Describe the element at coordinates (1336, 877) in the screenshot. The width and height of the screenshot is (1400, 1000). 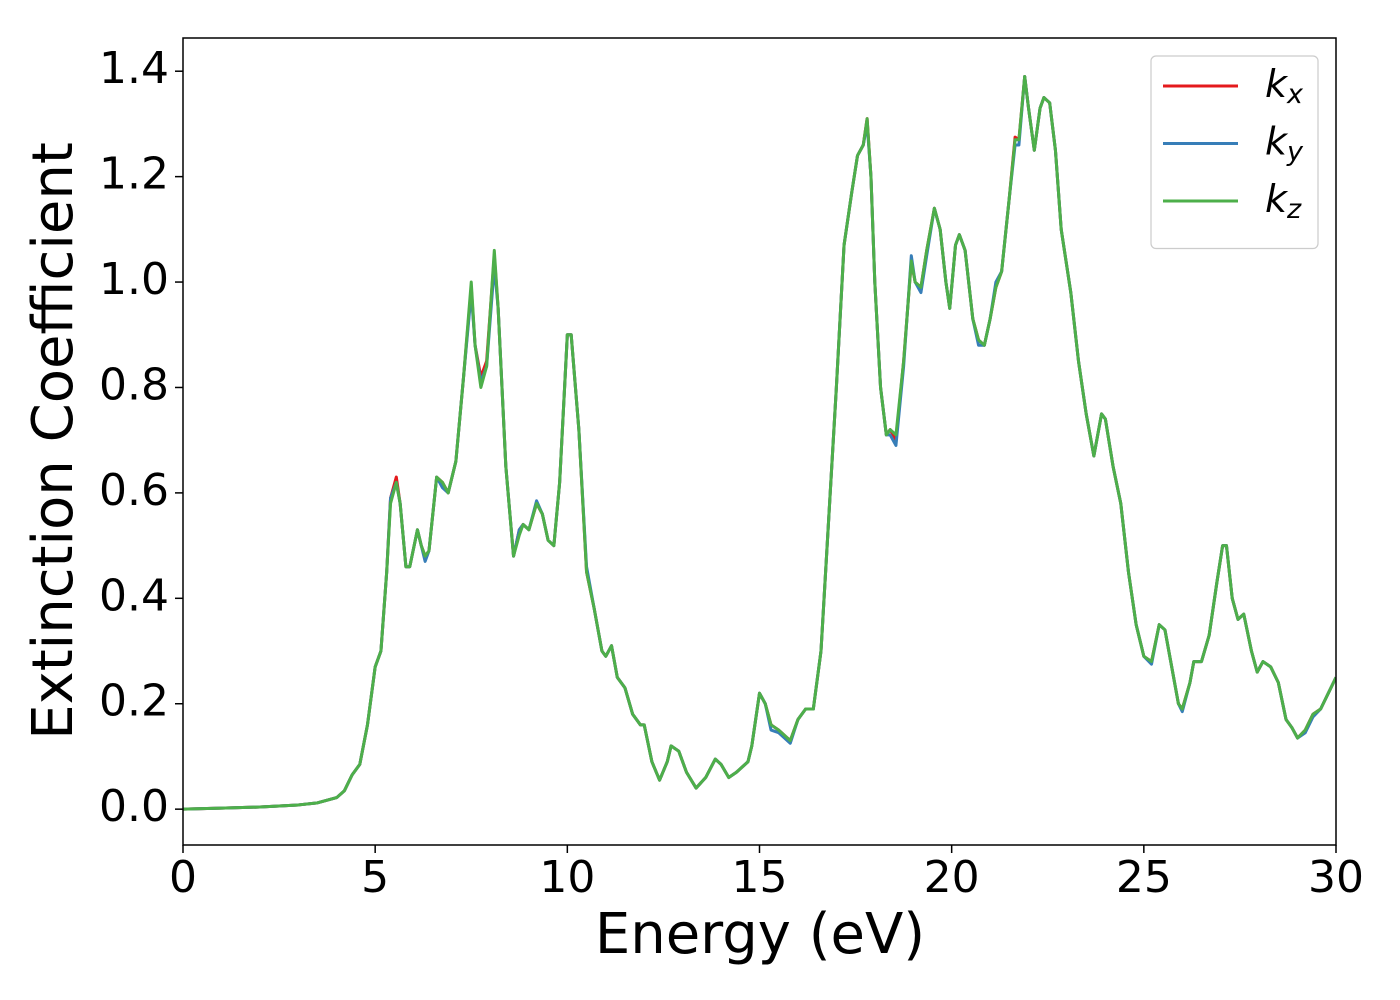
I see `x-tick-label: 30` at that location.